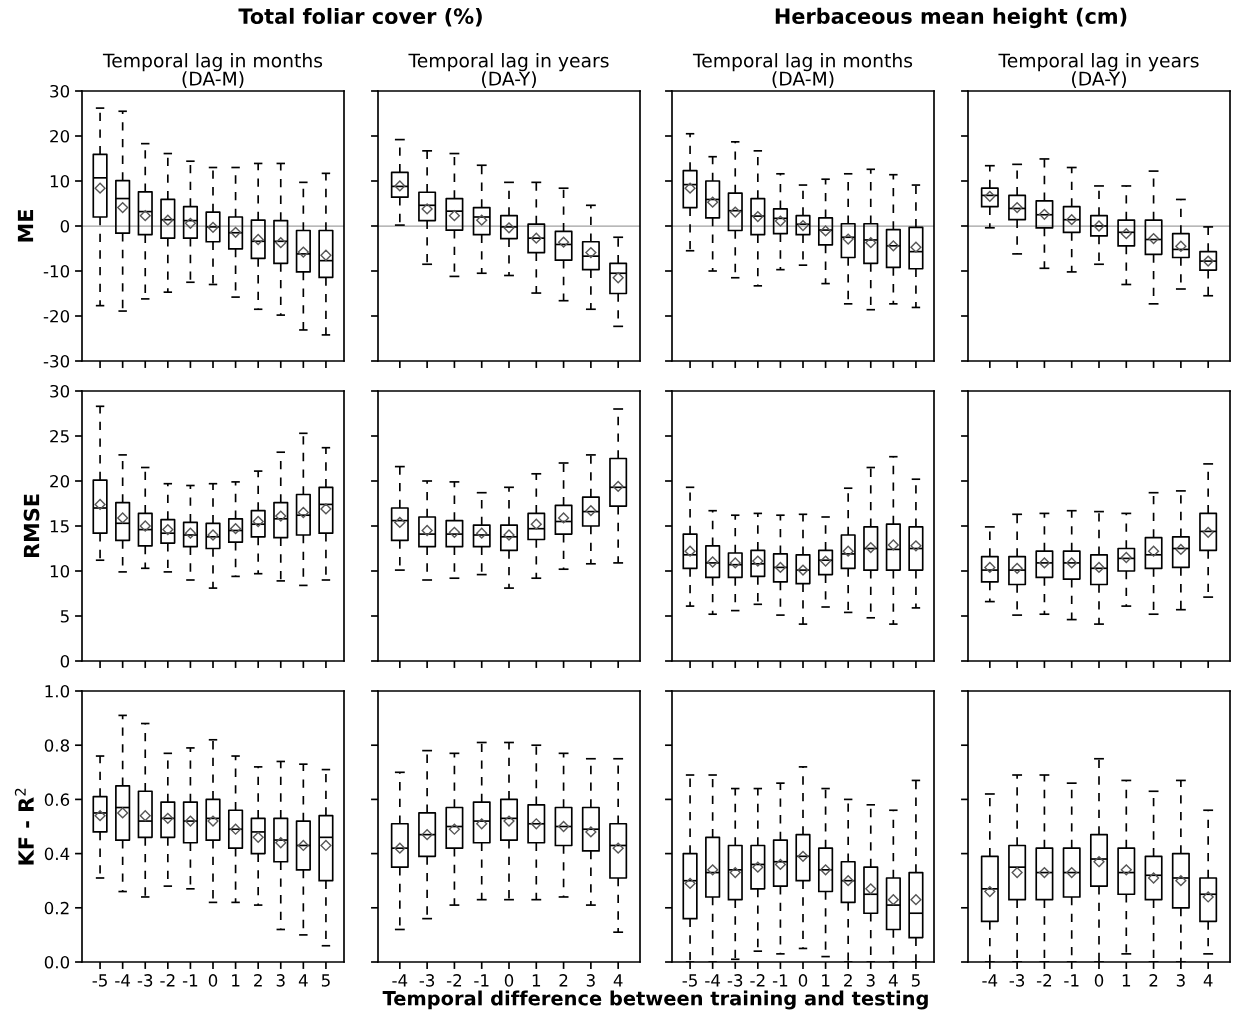  What do you see at coordinates (24, 826) in the screenshot?
I see `y-axis-title: KF - R$^{2}$` at bounding box center [24, 826].